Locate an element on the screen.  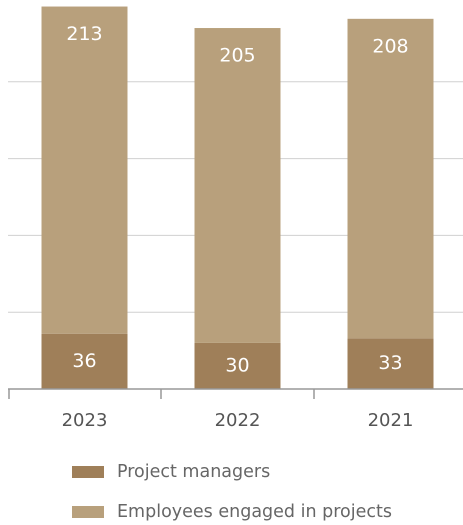
data-label: 205 is located at coordinates (237, 56).